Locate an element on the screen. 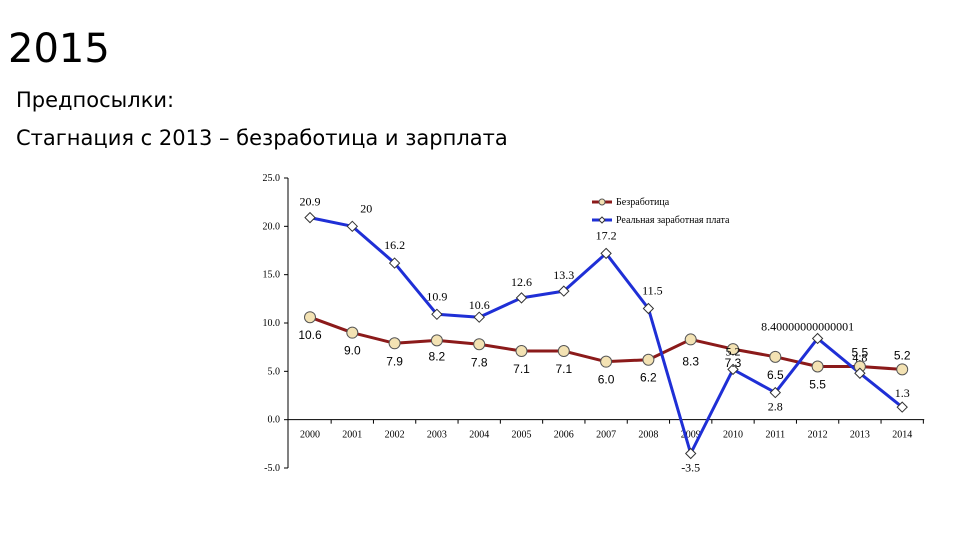 The image size is (960, 540). slide-title: 2015 is located at coordinates (59, 49).